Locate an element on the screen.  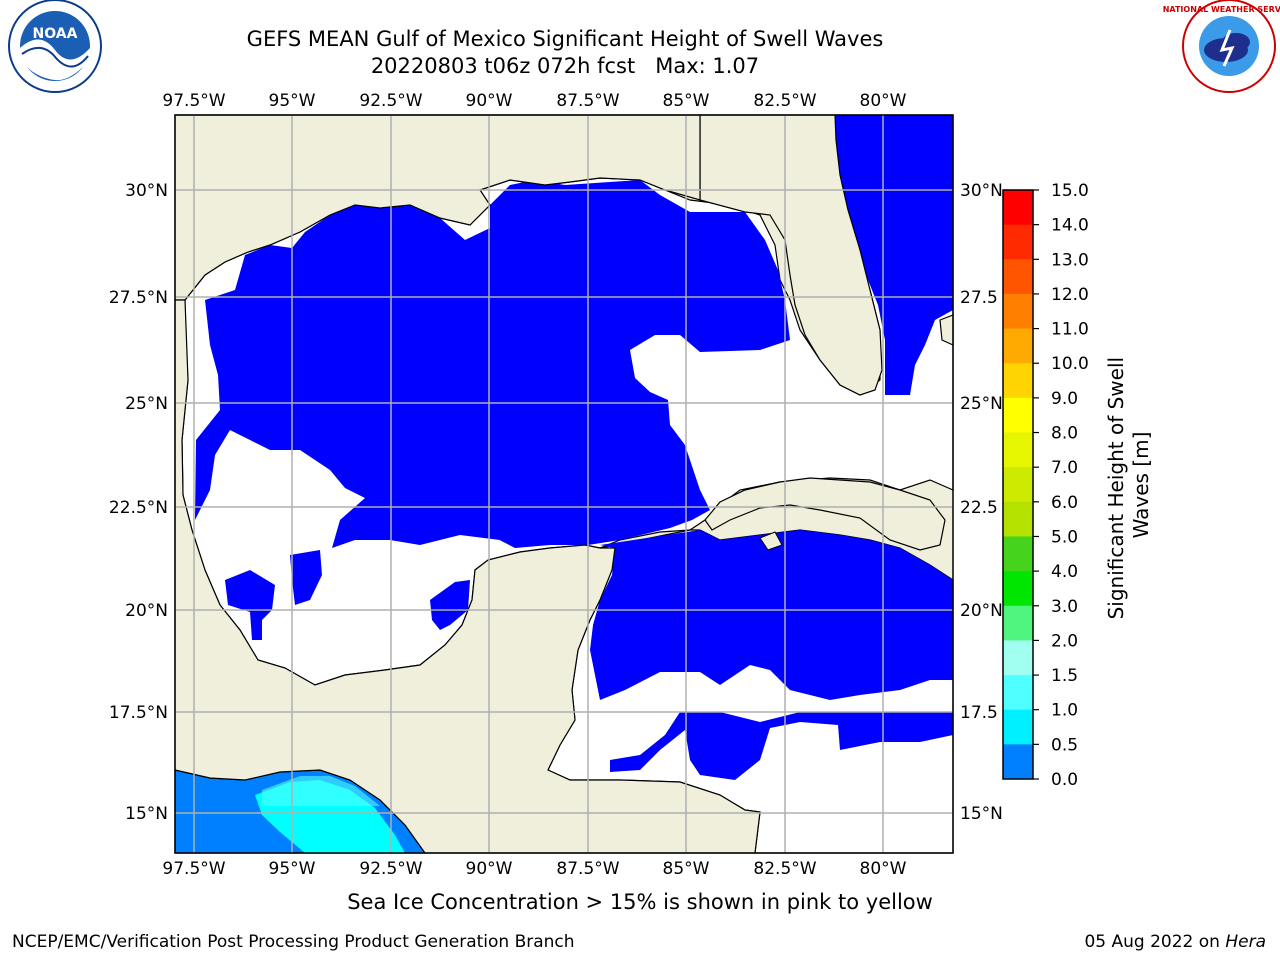
swell-caribbean is located at coordinates (771, 615).